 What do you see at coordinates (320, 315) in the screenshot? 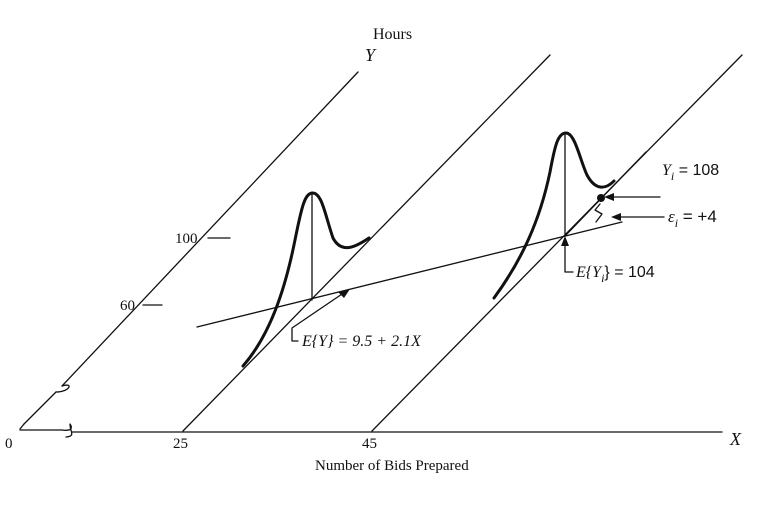
I see `arrow-regression` at bounding box center [320, 315].